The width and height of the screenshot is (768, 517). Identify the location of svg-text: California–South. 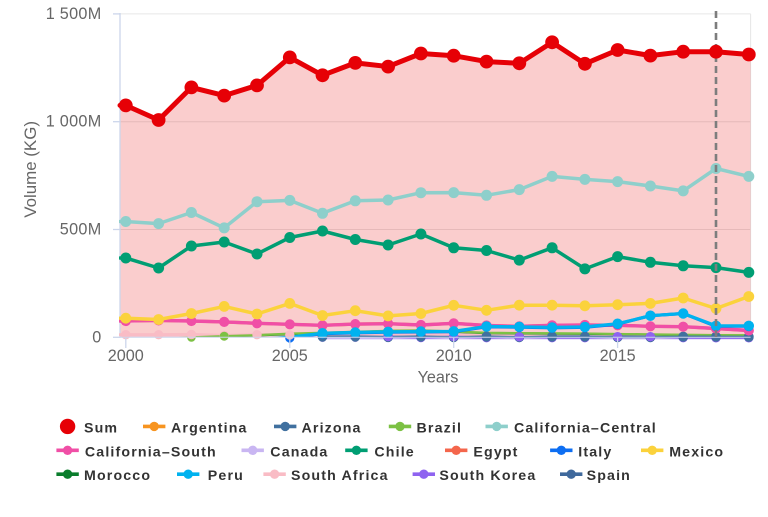
(151, 452).